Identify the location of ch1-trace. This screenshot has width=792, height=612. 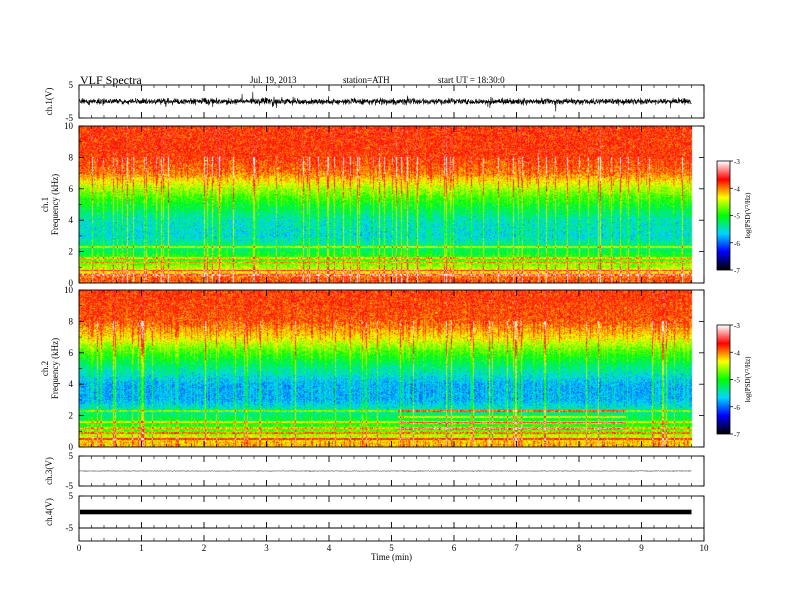
(385, 101).